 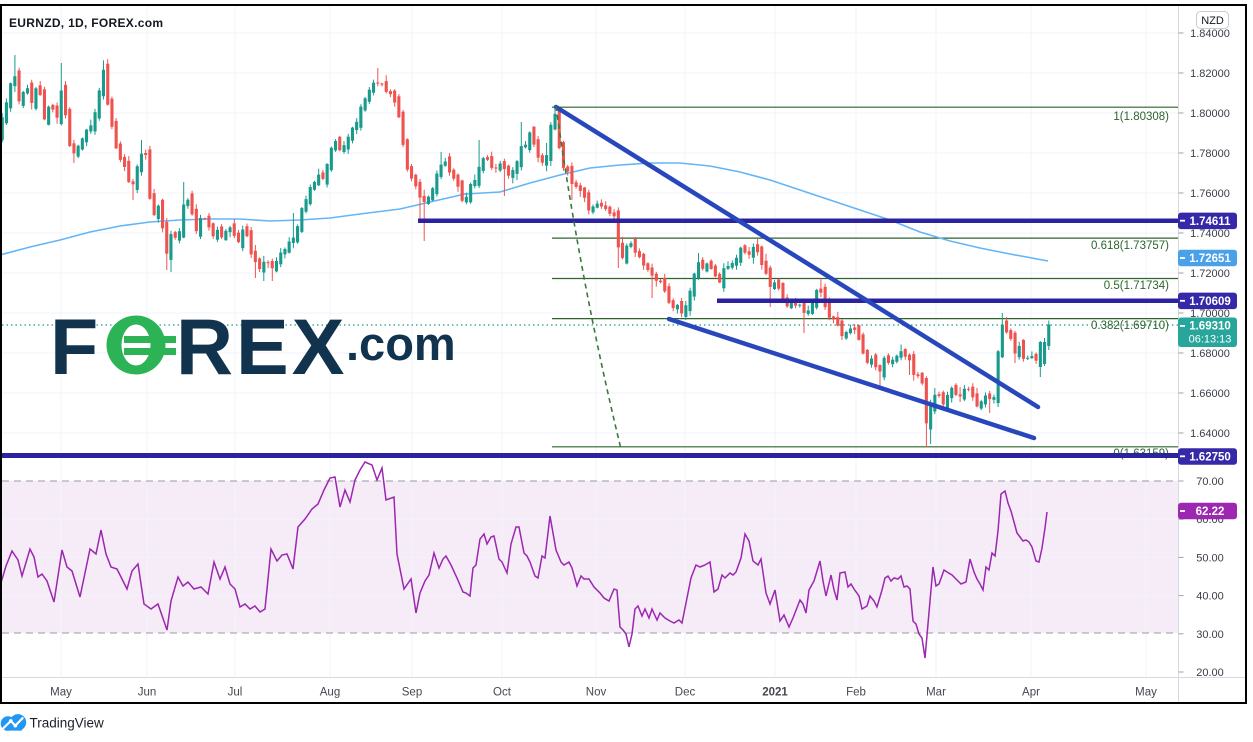 What do you see at coordinates (1136, 286) in the screenshot?
I see `svg-text: 0.5(1.71734)` at bounding box center [1136, 286].